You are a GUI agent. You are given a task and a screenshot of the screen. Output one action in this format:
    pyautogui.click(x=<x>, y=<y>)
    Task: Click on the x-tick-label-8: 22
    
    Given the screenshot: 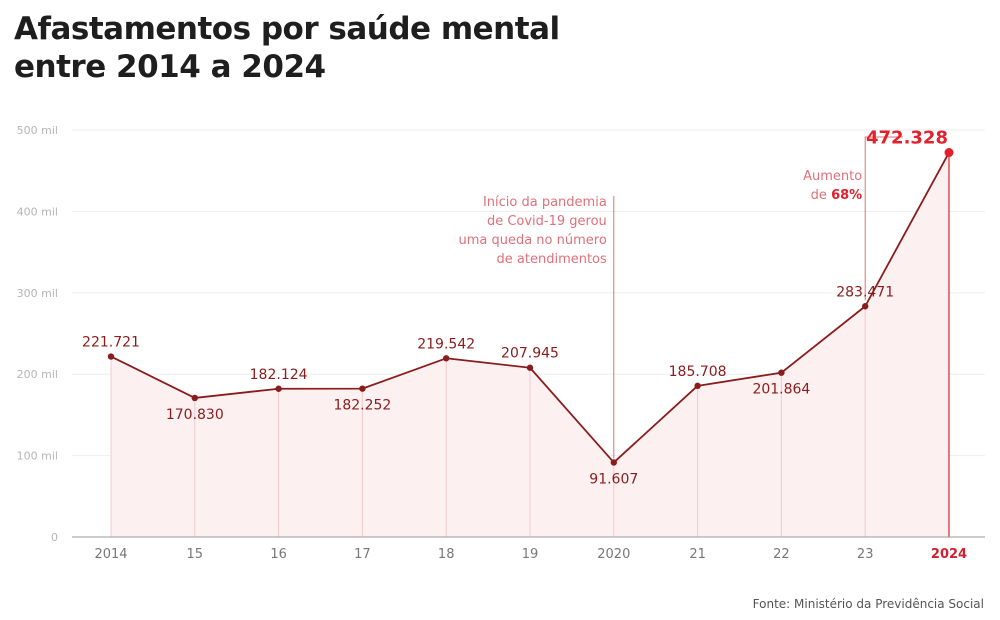 What is the action you would take?
    pyautogui.click(x=781, y=554)
    